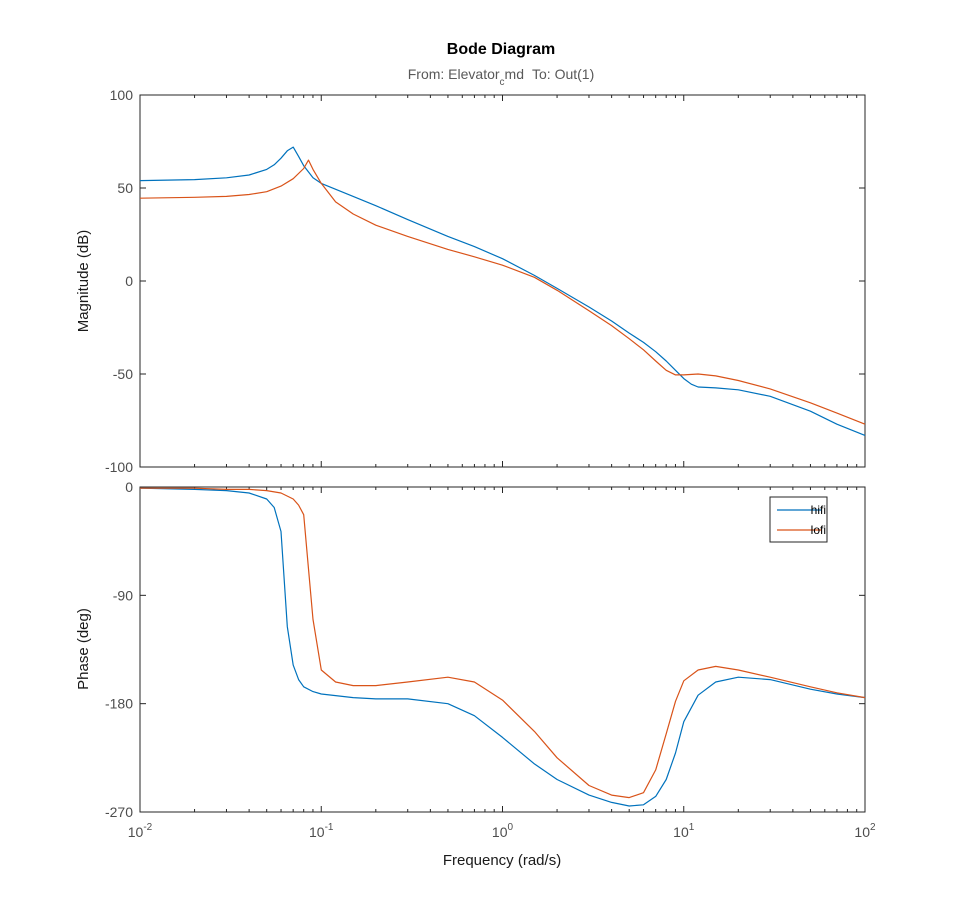  Describe the element at coordinates (119, 812) in the screenshot. I see `phase-y-tick-label: -270` at that location.